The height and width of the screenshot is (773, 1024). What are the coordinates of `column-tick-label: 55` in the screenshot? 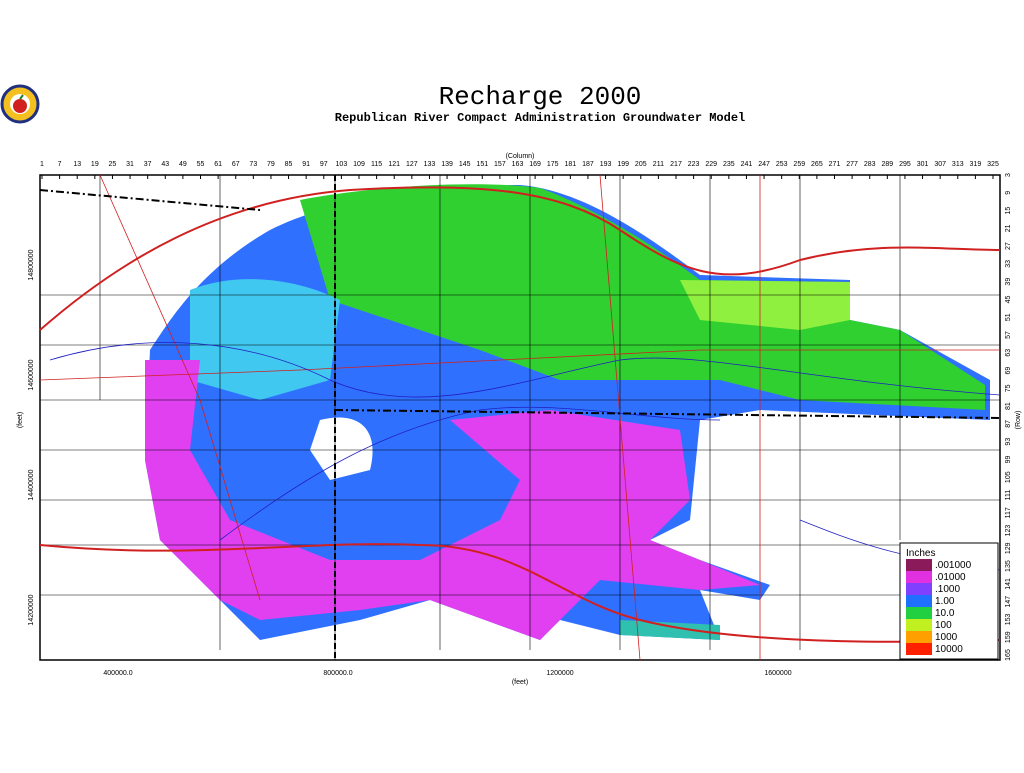 It's located at (201, 164).